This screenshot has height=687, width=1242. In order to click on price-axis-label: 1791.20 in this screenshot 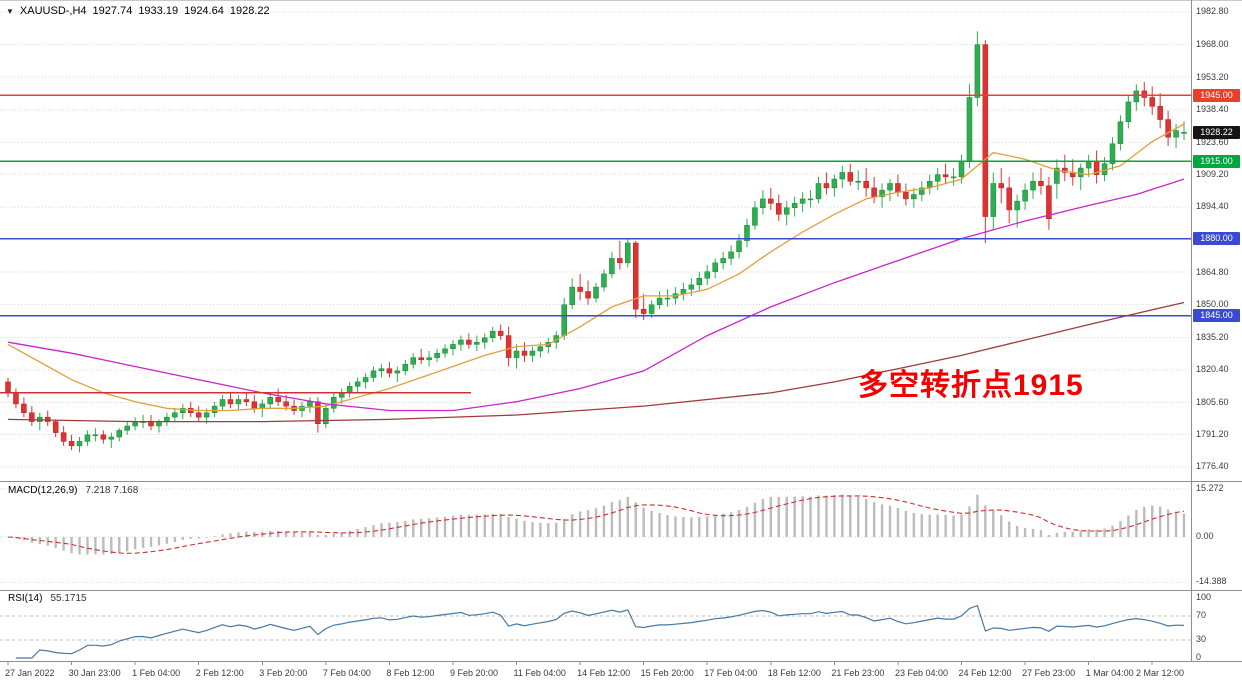, I will do `click(1212, 433)`.